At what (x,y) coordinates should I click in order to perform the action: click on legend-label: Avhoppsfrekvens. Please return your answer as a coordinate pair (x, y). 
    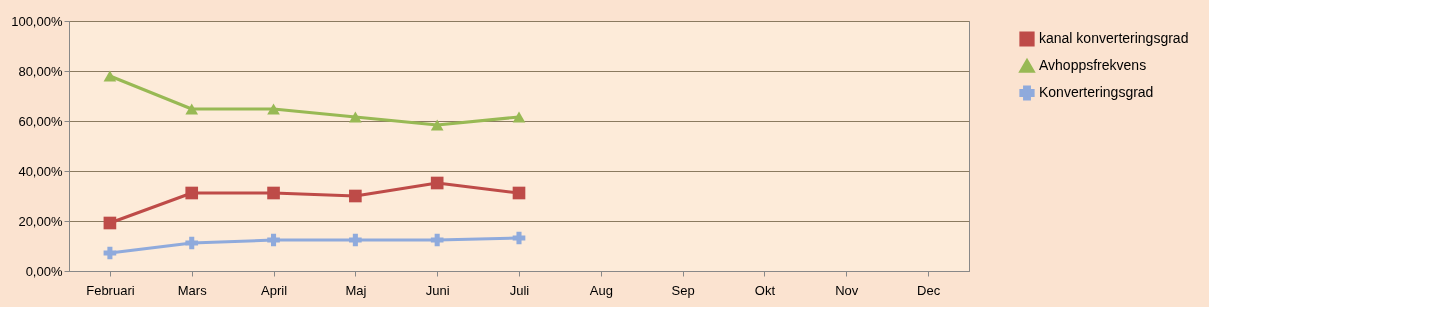
    Looking at the image, I should click on (1093, 65).